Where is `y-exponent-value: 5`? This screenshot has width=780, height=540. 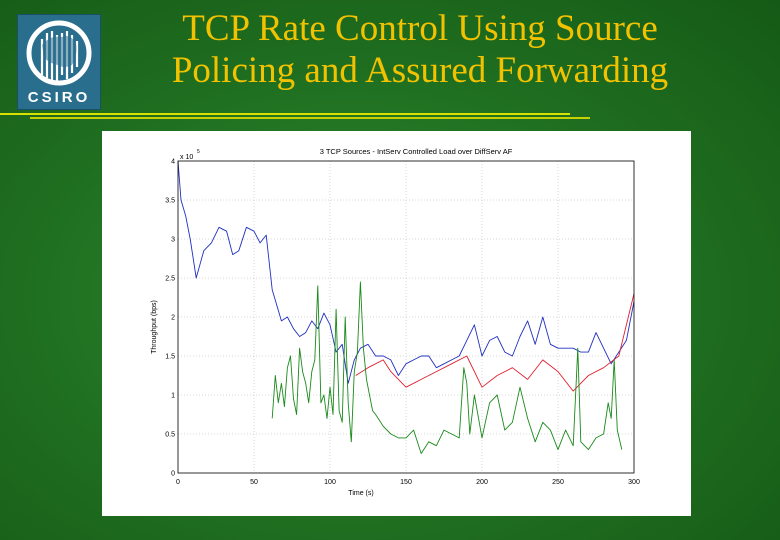
y-exponent-value: 5 is located at coordinates (198, 152).